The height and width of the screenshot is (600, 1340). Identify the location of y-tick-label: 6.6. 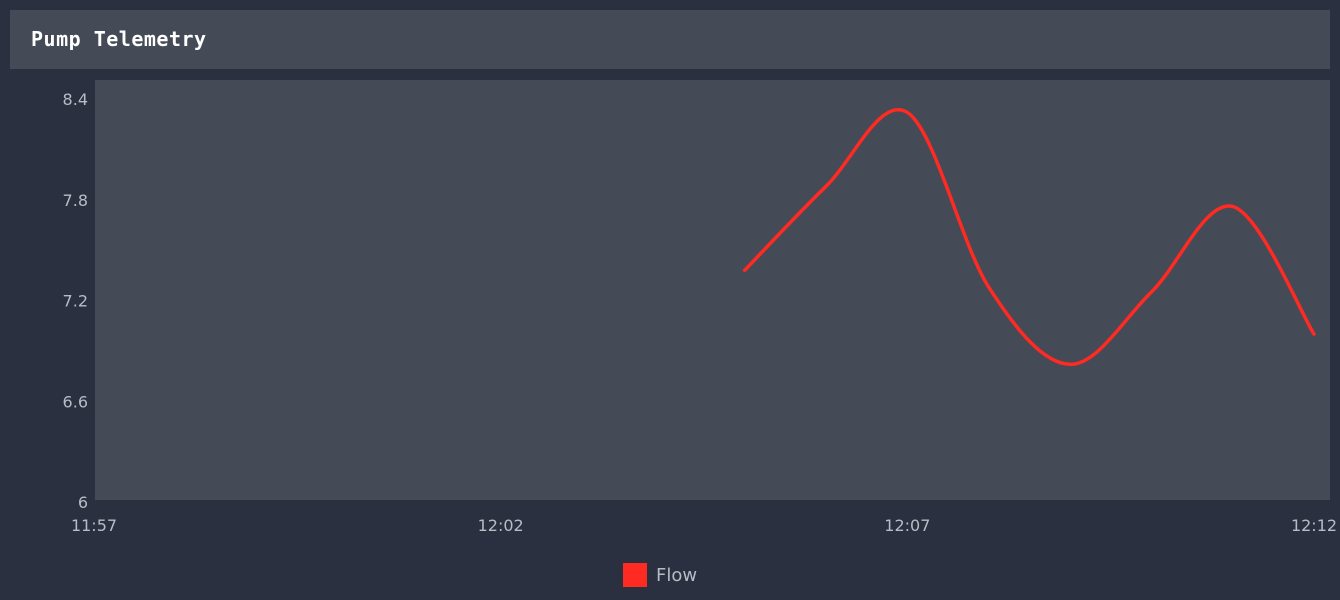
(75, 401).